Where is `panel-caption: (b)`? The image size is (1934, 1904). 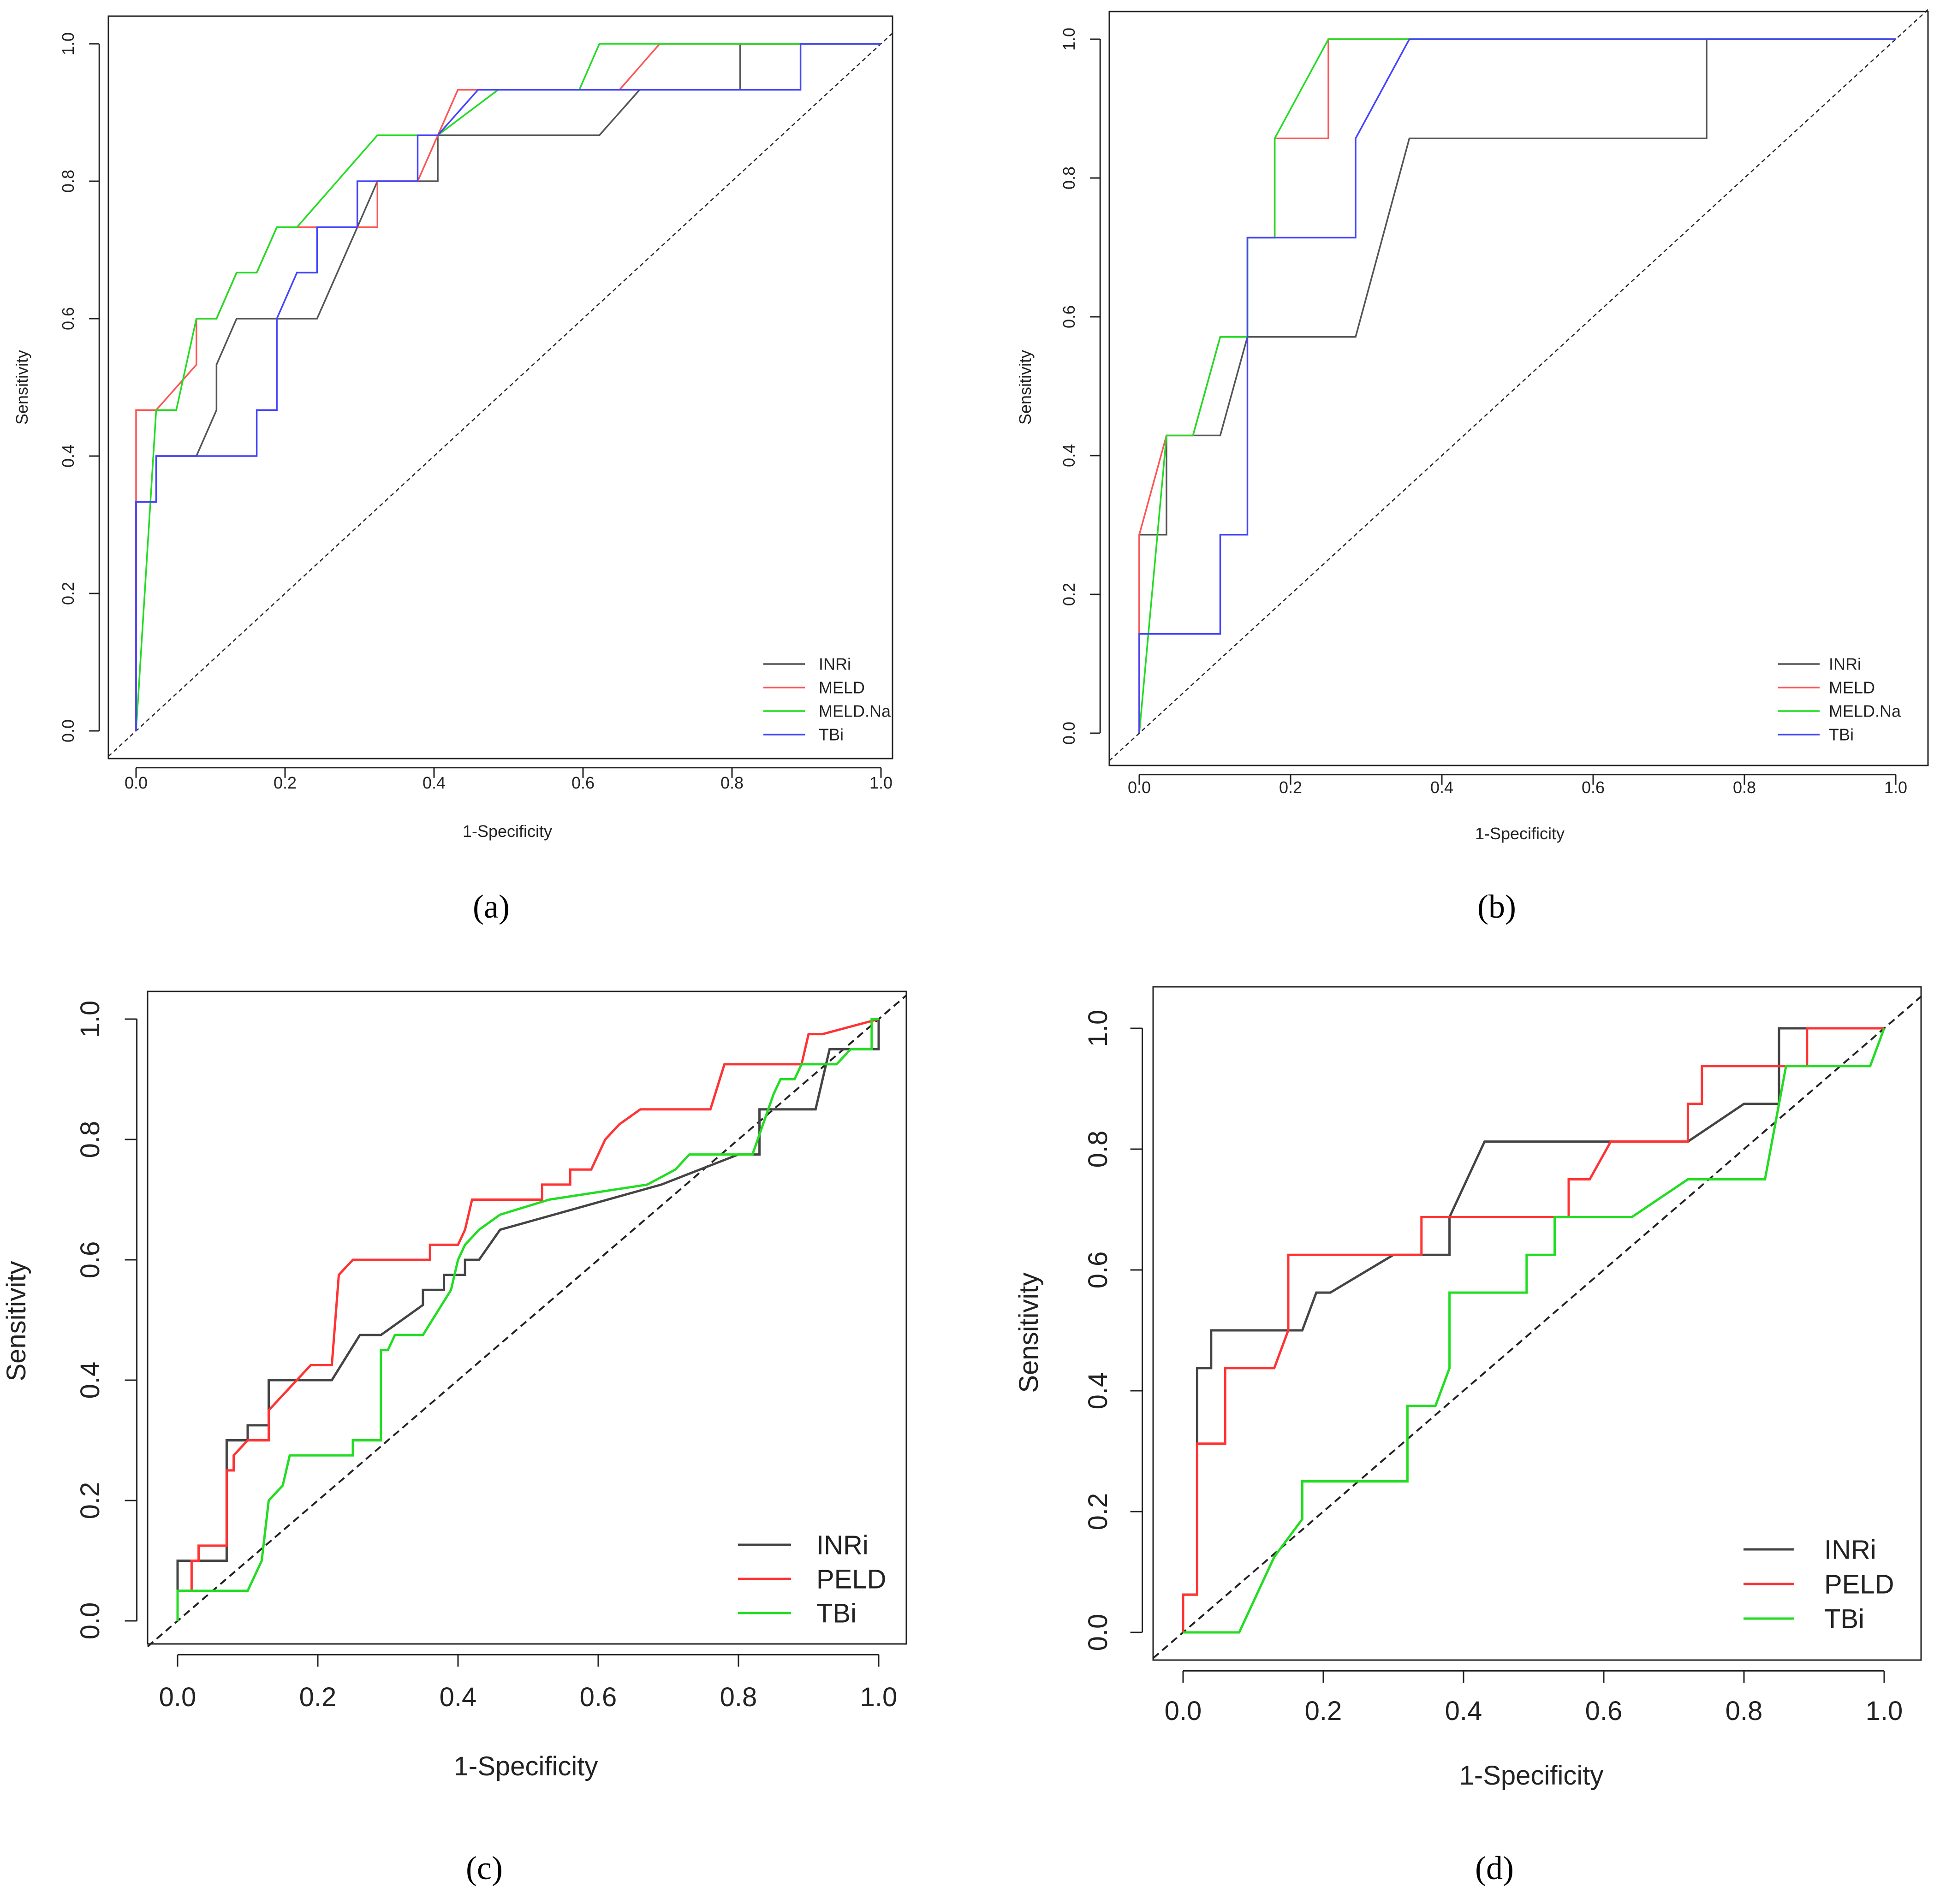 panel-caption: (b) is located at coordinates (1496, 906).